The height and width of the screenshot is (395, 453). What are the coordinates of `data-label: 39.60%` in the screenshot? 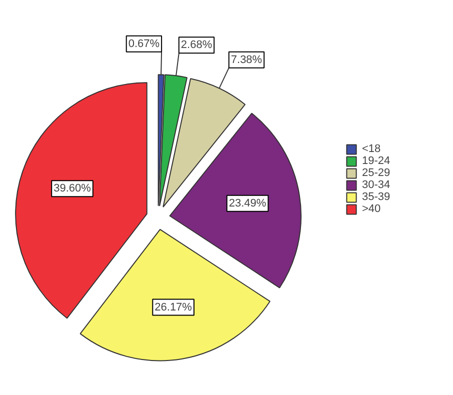 It's located at (73, 188).